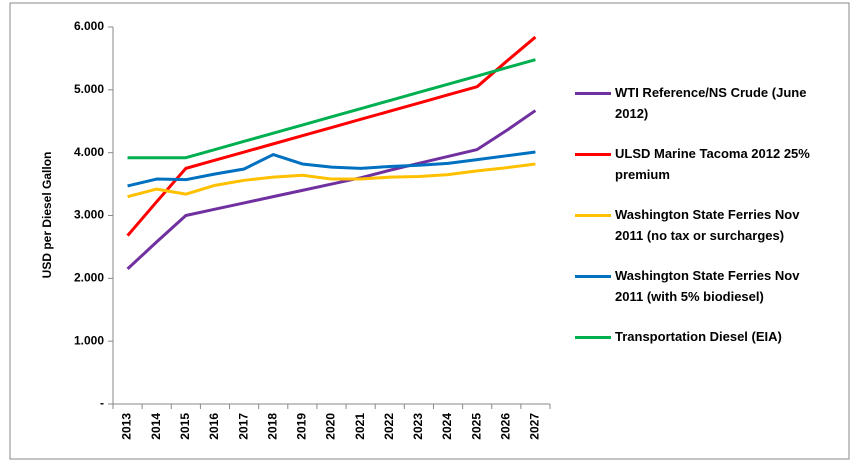  Describe the element at coordinates (447, 426) in the screenshot. I see `x-tick-label: 2024` at that location.